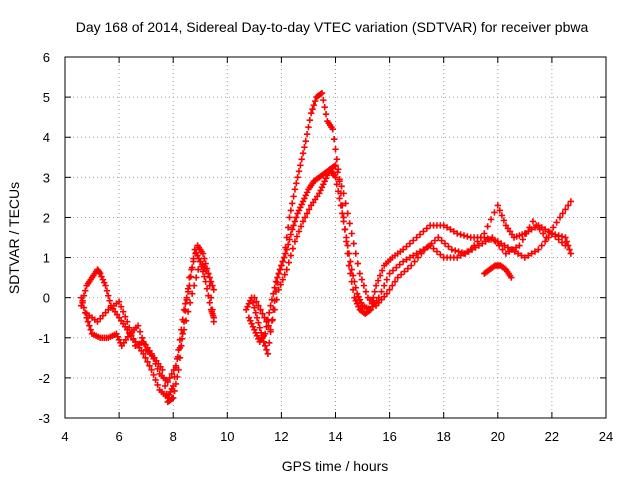  Describe the element at coordinates (46, 57) in the screenshot. I see `y-tick-label: 6` at that location.